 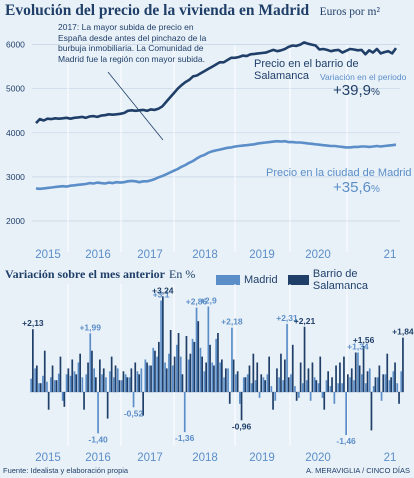 I want to click on legend-item-madrid: Madrid, so click(x=247, y=280).